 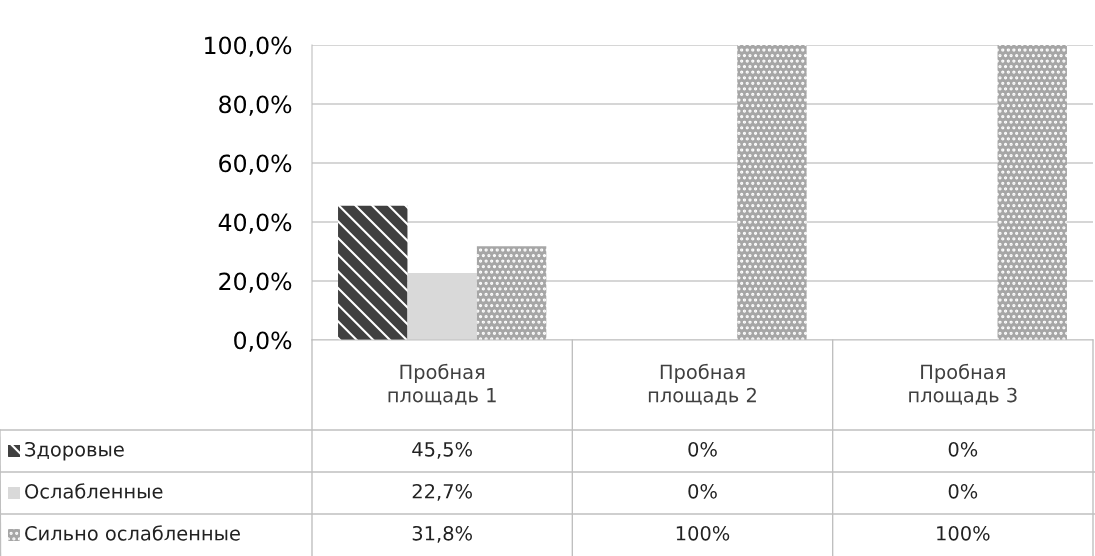 I want to click on data-label: 45,5%, so click(x=442, y=450).